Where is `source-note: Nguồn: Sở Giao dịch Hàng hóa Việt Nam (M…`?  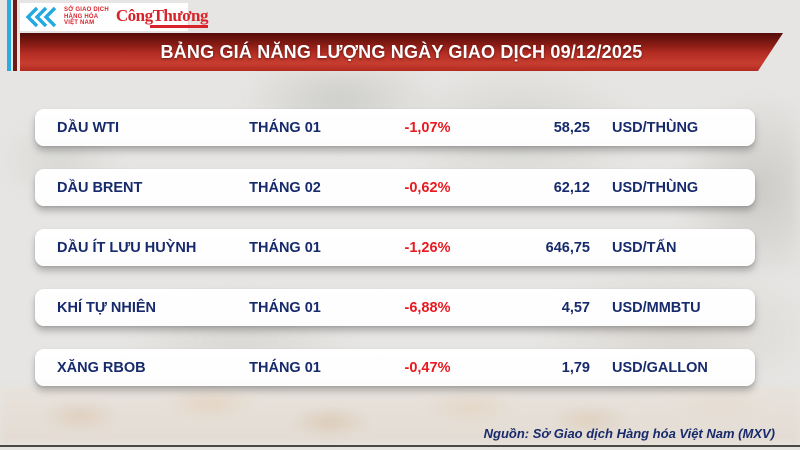
source-note: Nguồn: Sở Giao dịch Hàng hóa Việt Nam (M… is located at coordinates (629, 433).